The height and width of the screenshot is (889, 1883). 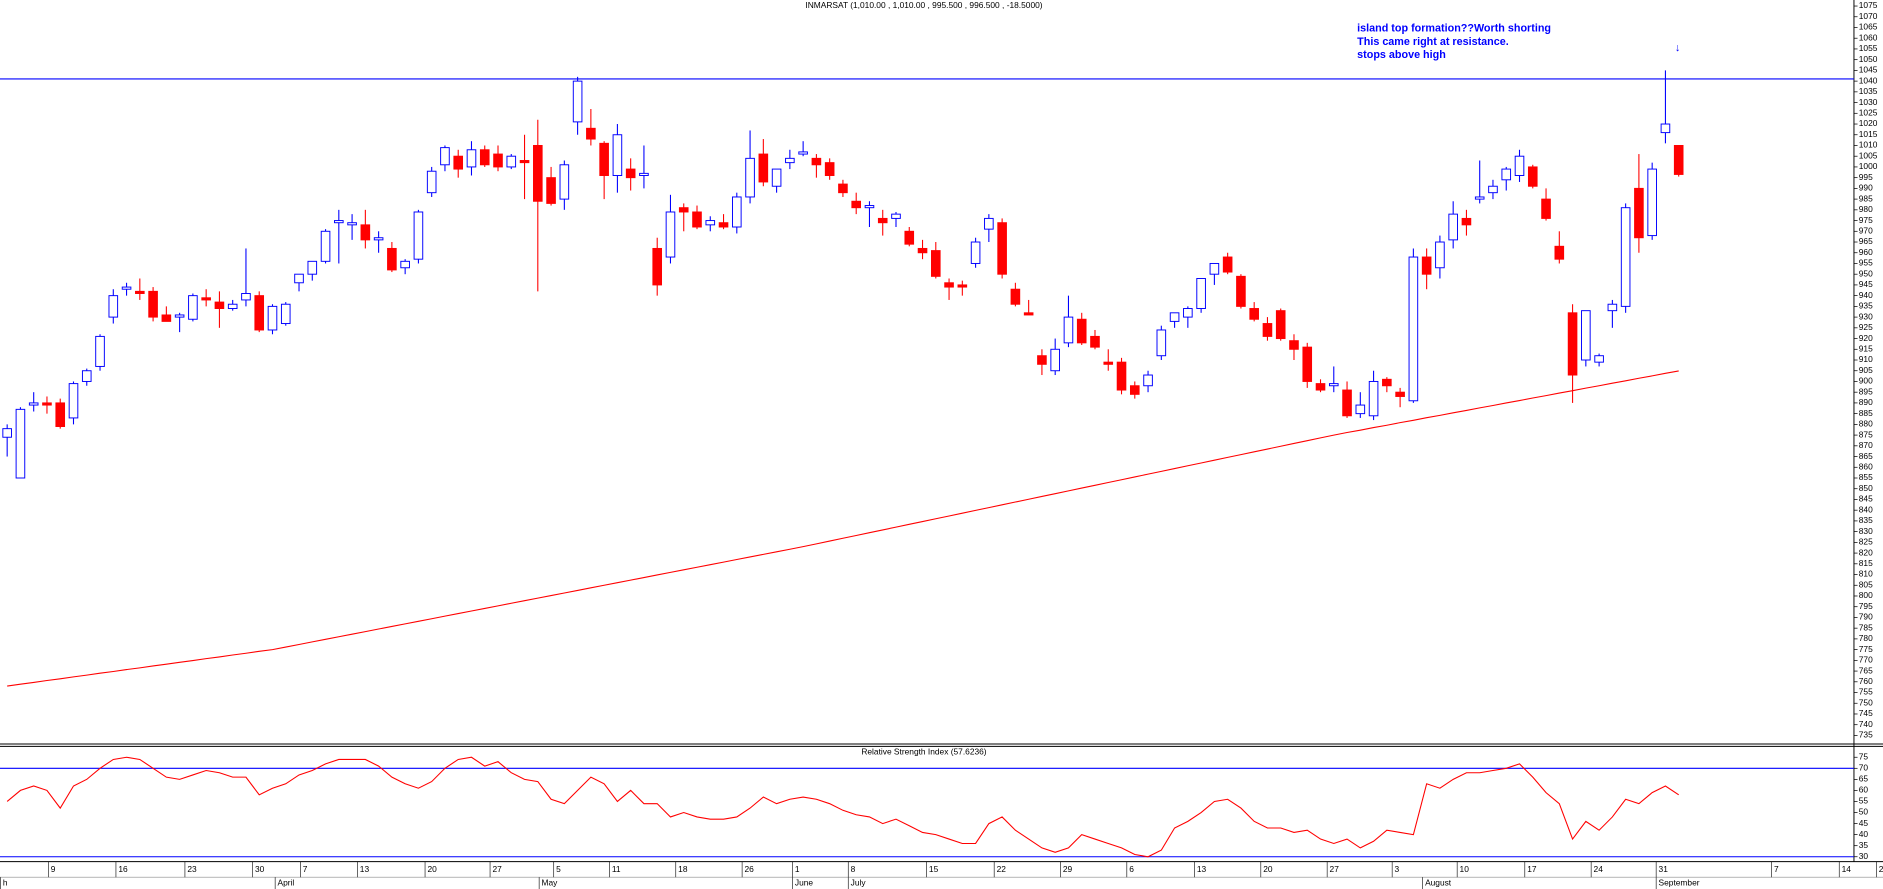 What do you see at coordinates (1864, 790) in the screenshot?
I see `y-tick-label: 60` at bounding box center [1864, 790].